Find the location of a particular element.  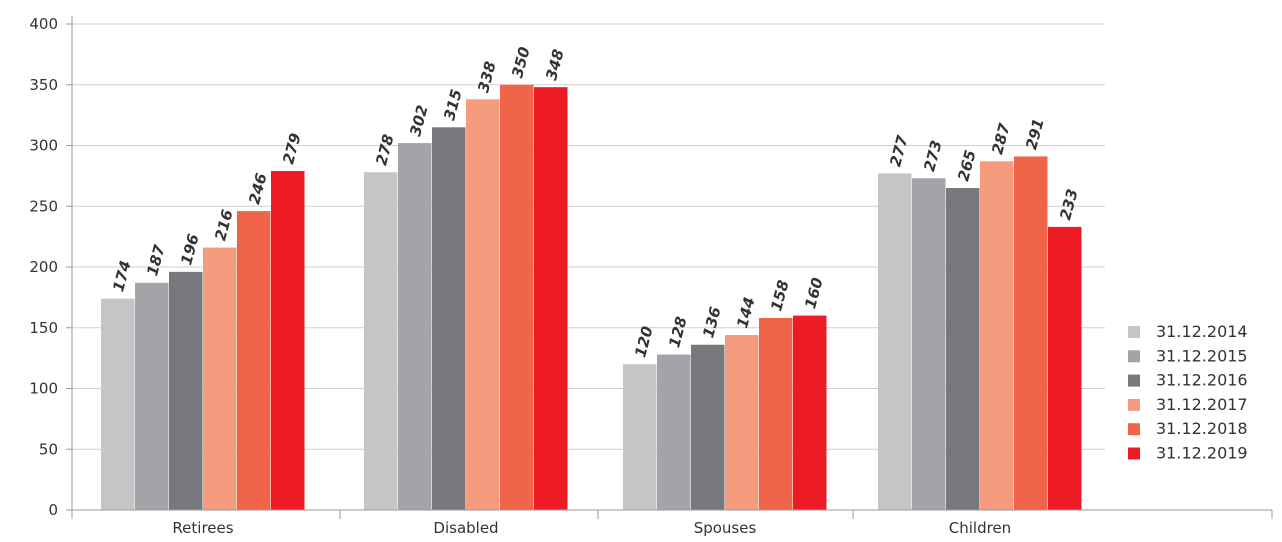

data-label-disabled-31-12-2016: 315 is located at coordinates (452, 104).